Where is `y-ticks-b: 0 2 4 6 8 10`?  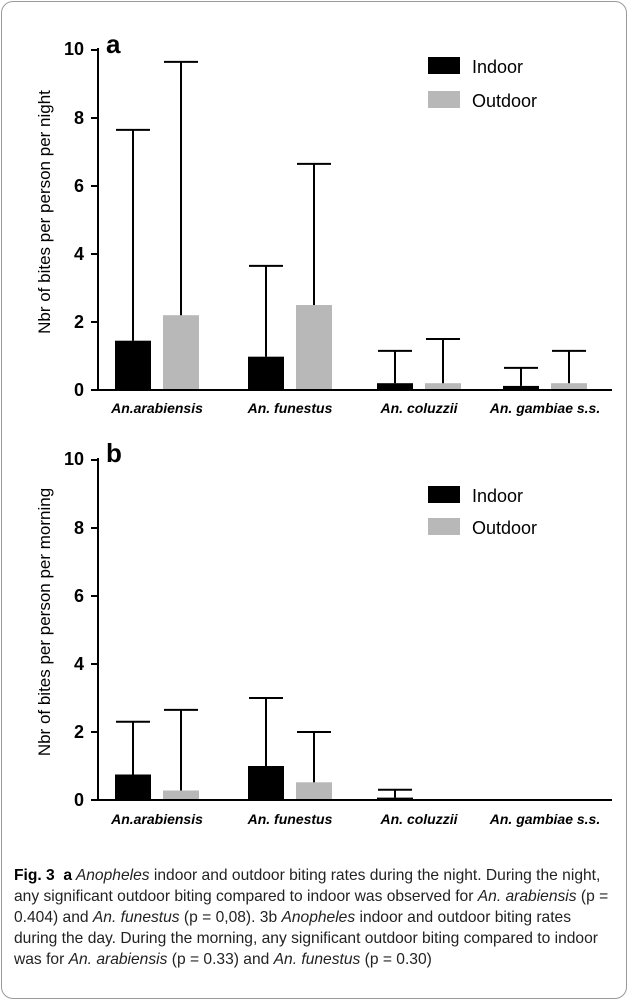 y-ticks-b: 0 2 4 6 8 10 is located at coordinates (81, 629).